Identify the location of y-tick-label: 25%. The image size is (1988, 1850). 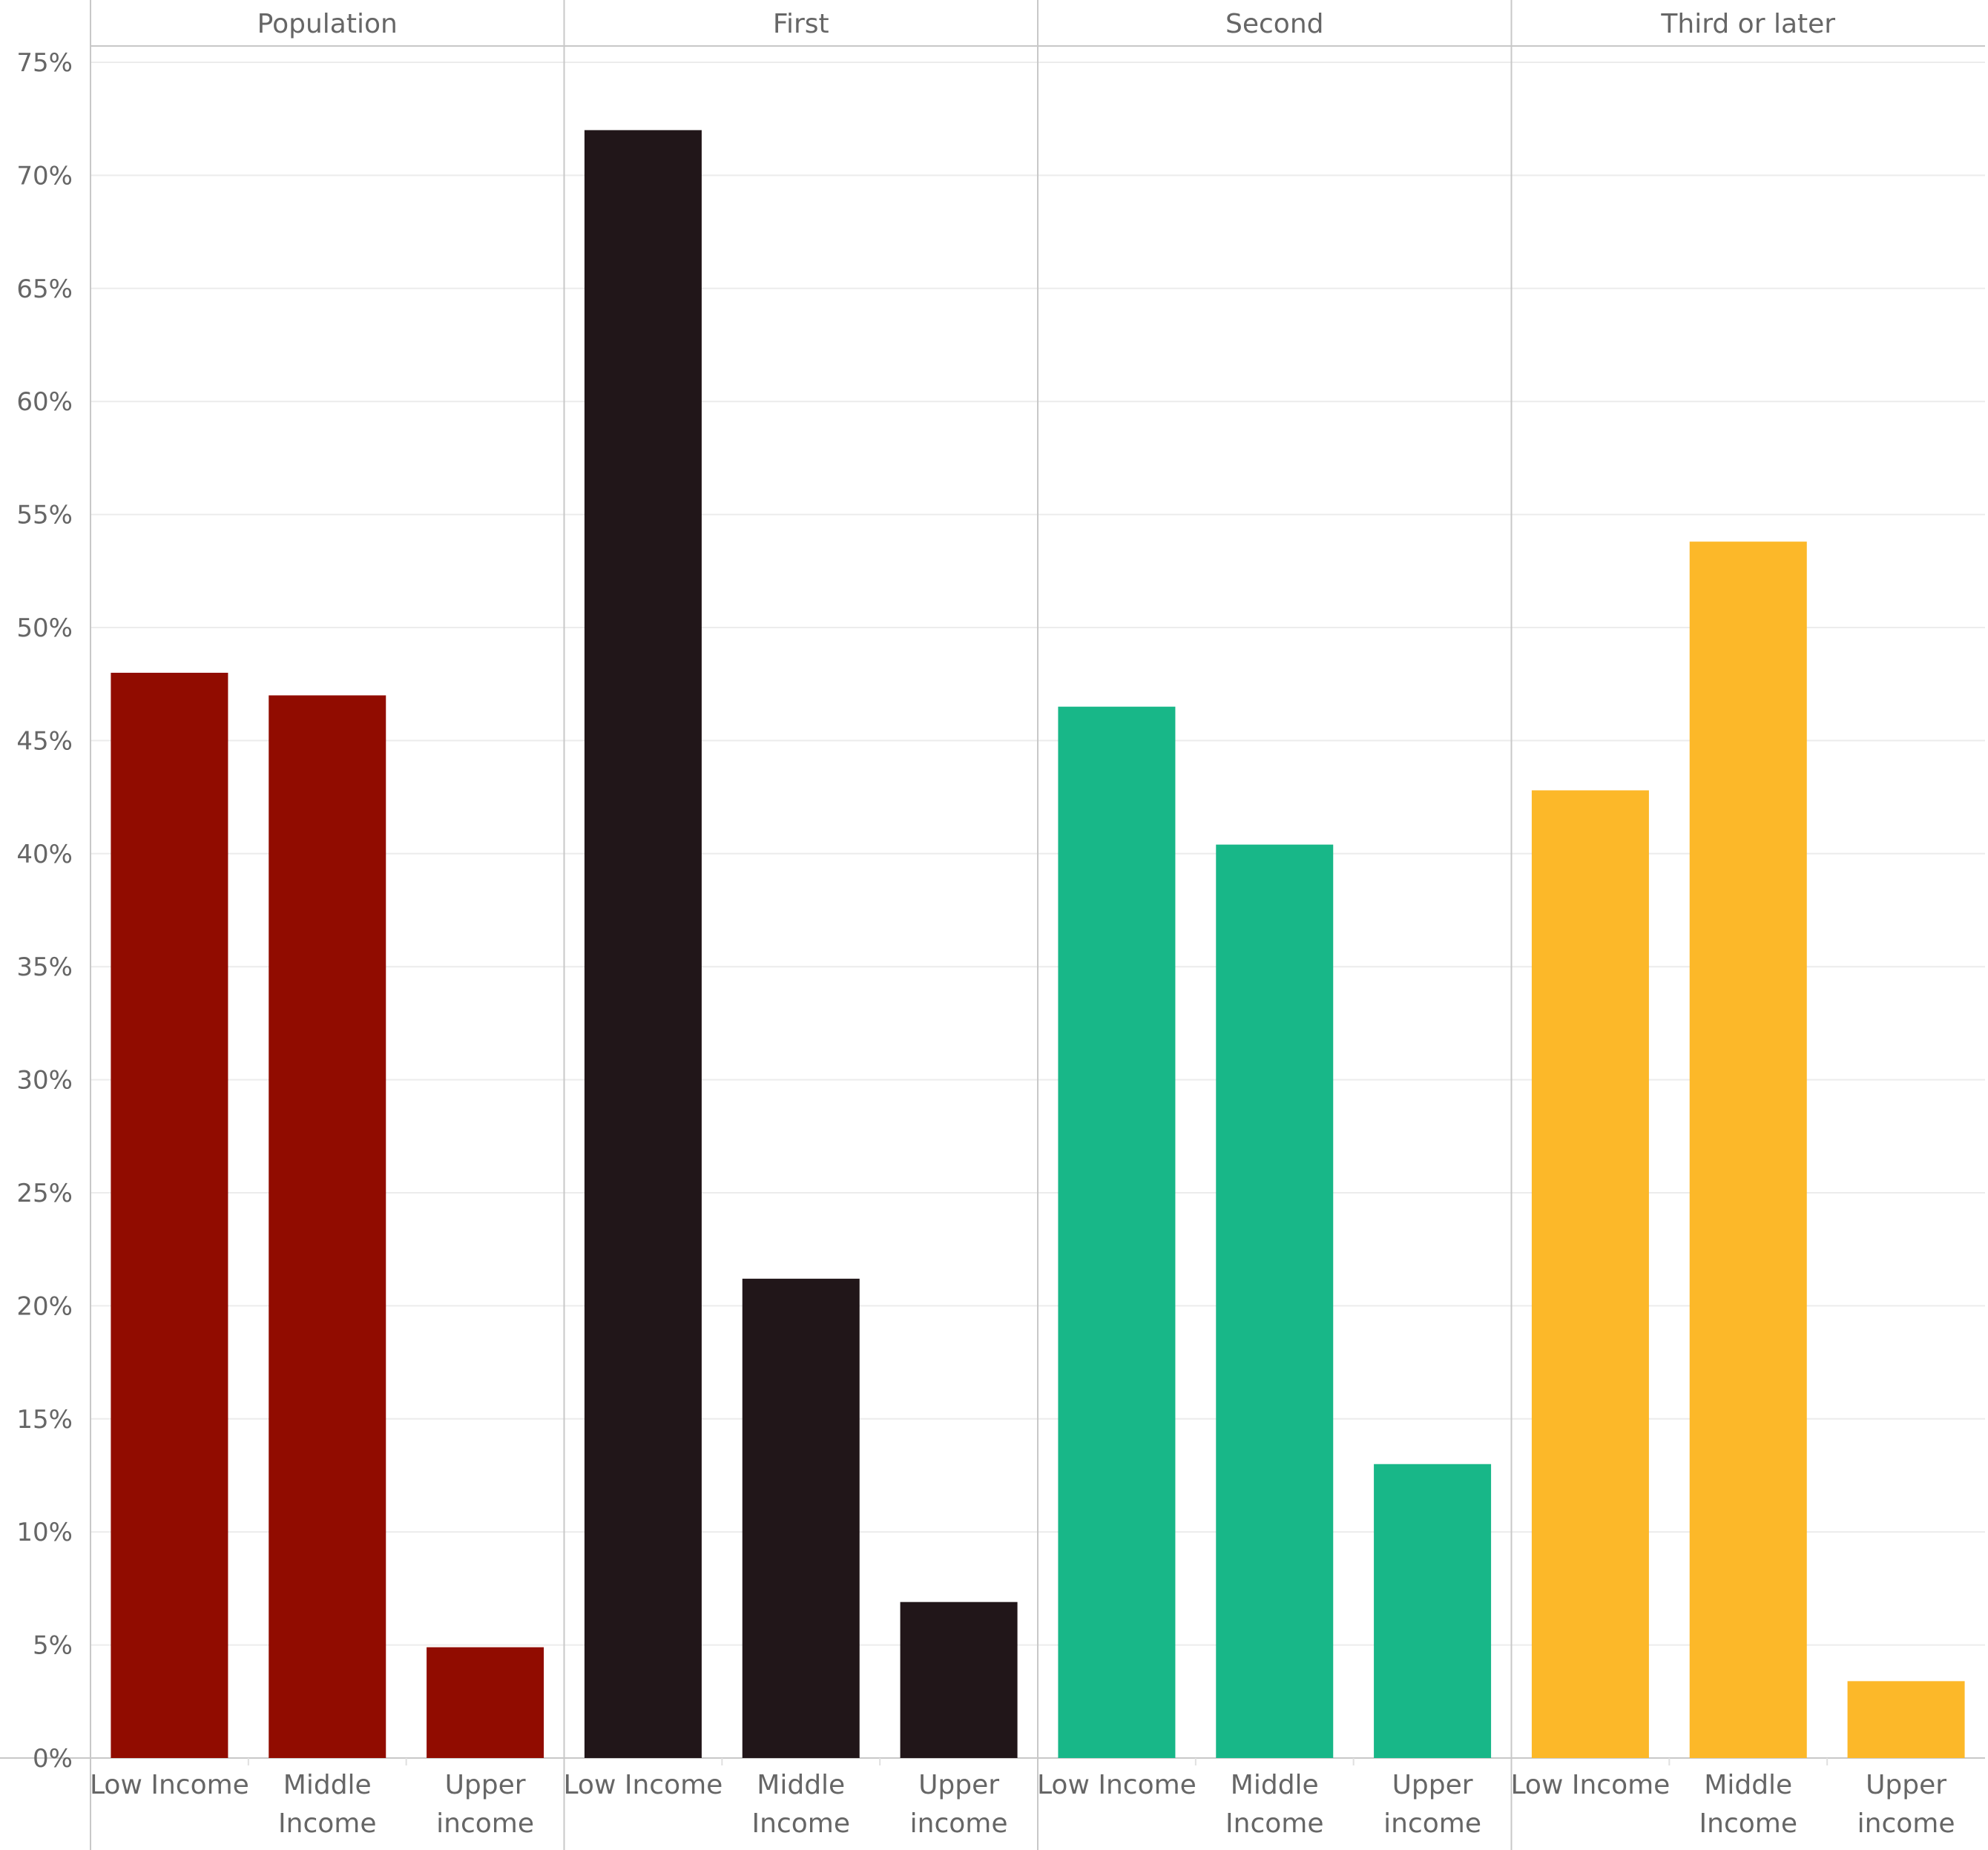
(44, 1193).